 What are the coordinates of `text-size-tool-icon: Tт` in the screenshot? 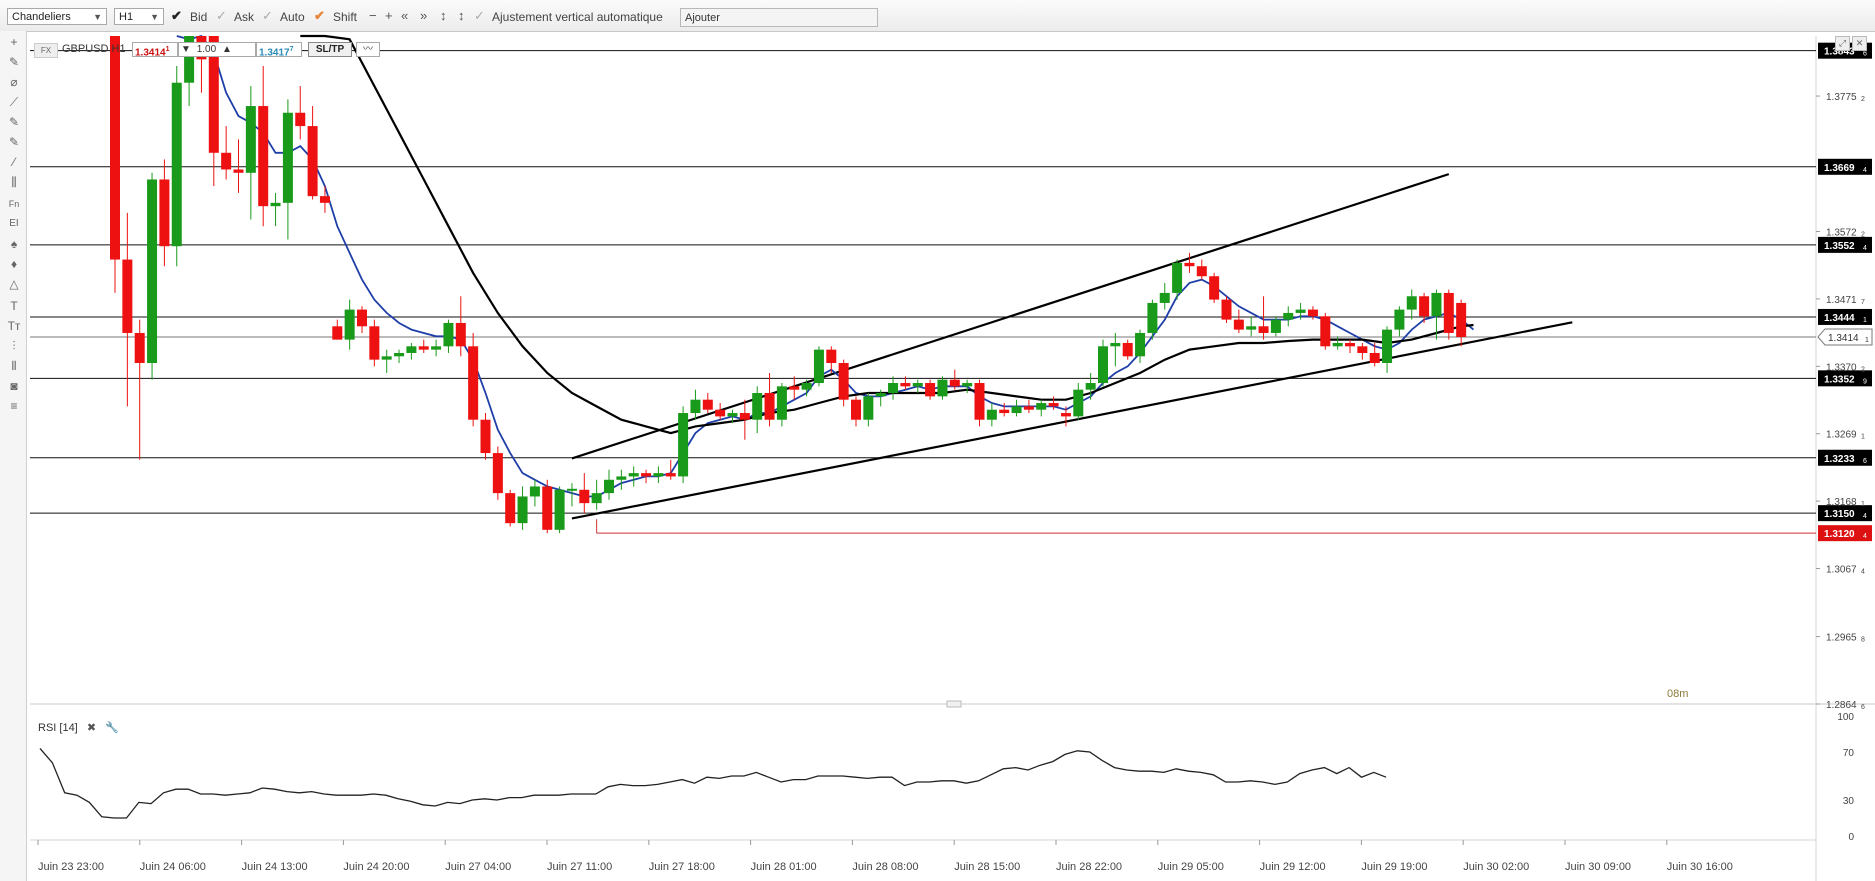 It's located at (14, 326).